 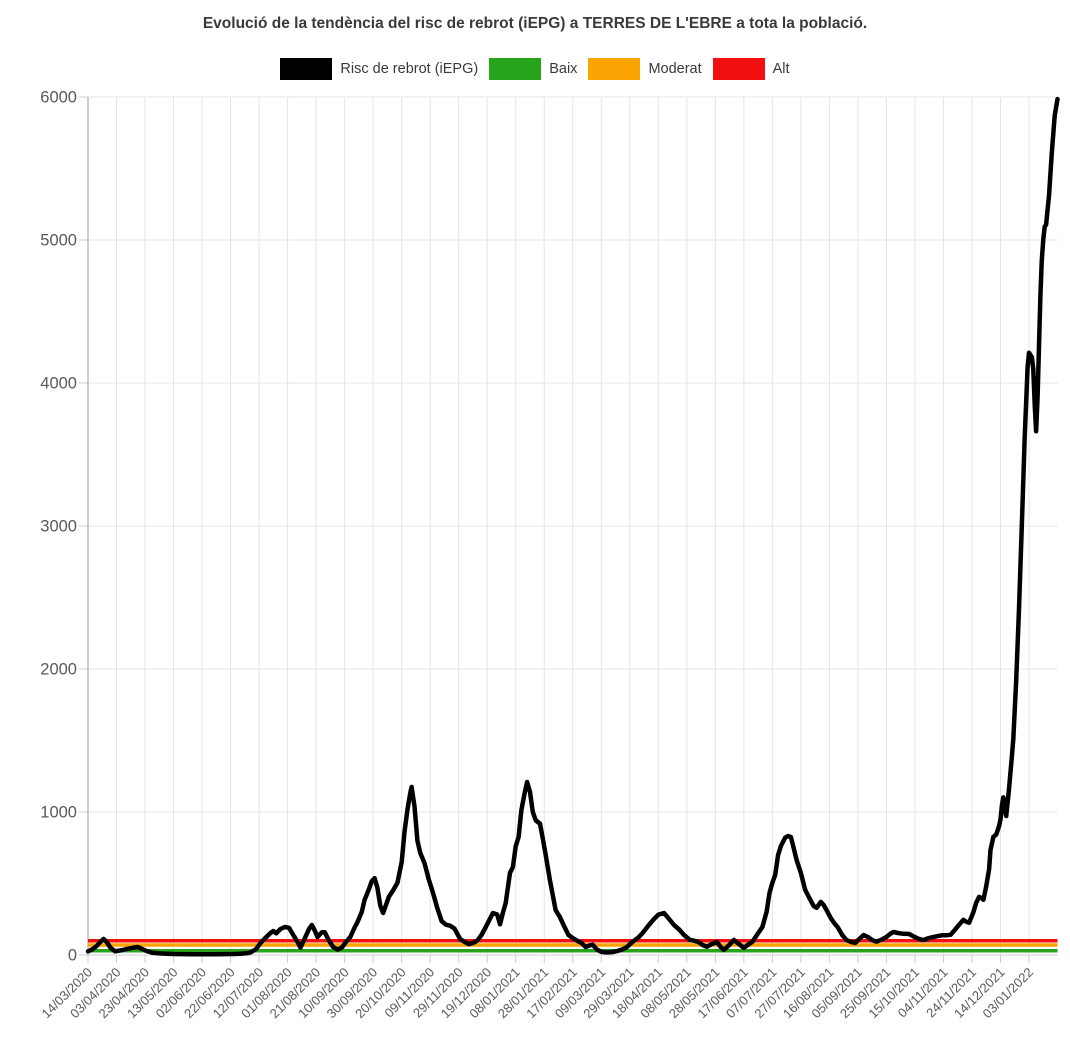 I want to click on svg-text: 1000, so click(x=58, y=813).